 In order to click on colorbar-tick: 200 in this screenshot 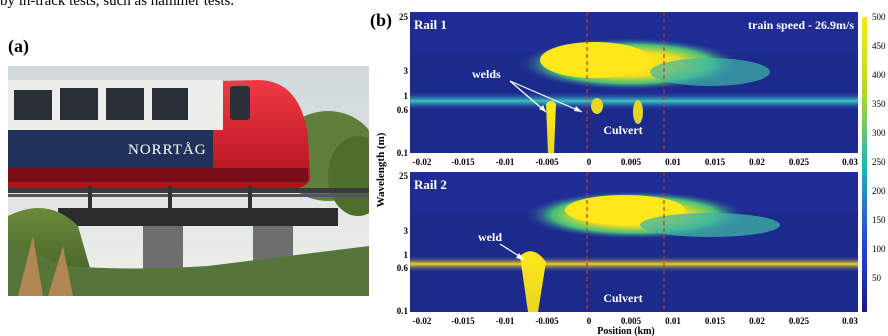, I will do `click(879, 191)`.